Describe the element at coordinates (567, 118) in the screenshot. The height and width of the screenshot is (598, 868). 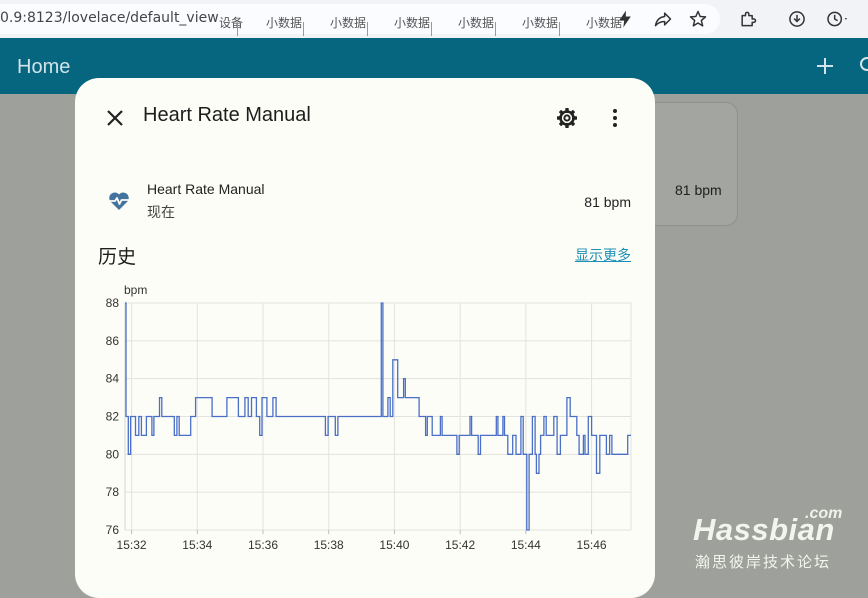
I see `gear-icon` at that location.